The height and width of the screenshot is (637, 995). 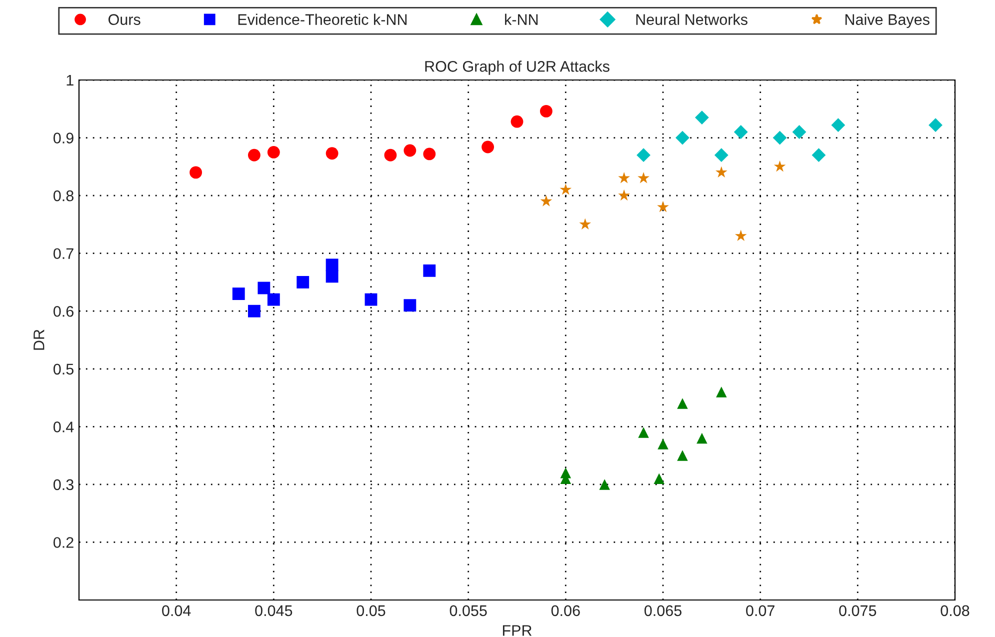 I want to click on chart-title: ROC Graph of U2R Attacks, so click(x=517, y=67).